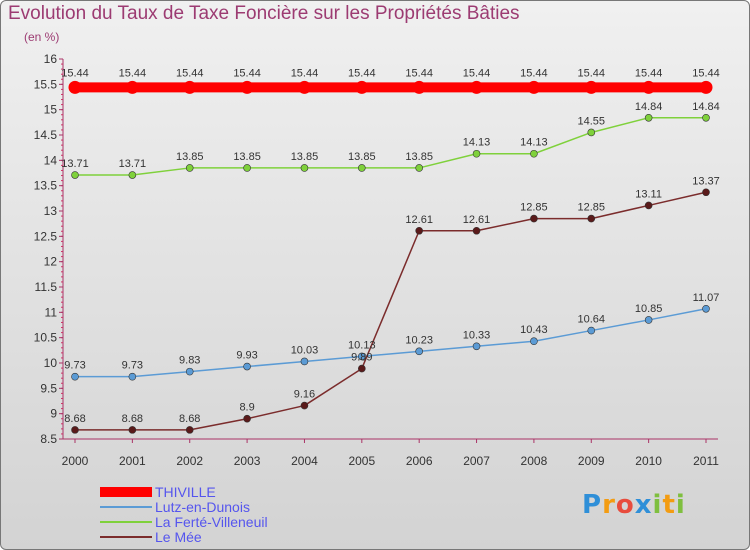  I want to click on data-label: 11.07, so click(706, 298).